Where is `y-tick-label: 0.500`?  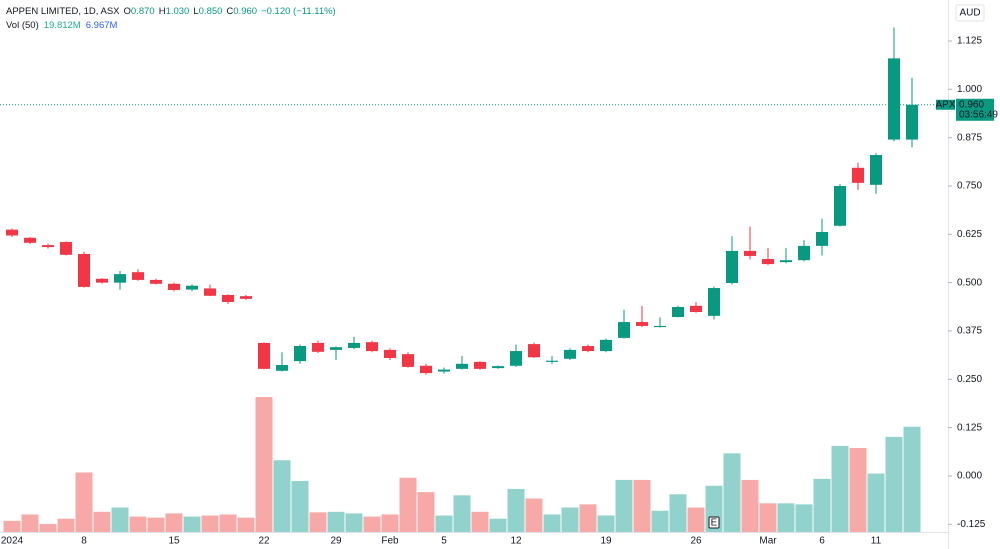
y-tick-label: 0.500 is located at coordinates (969, 282).